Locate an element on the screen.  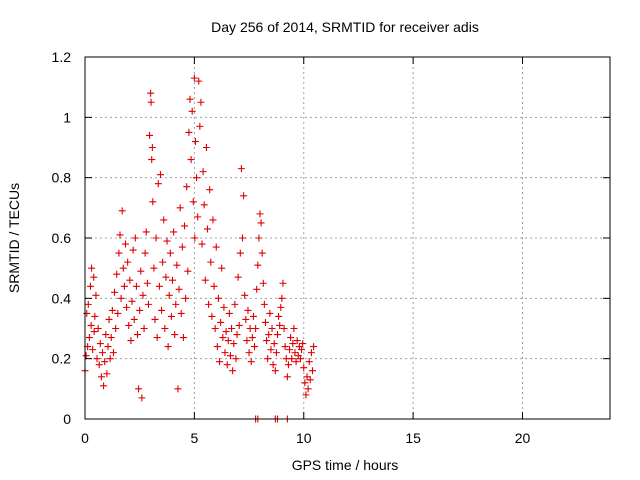
y-tick-label: 0.4 is located at coordinates (62, 298).